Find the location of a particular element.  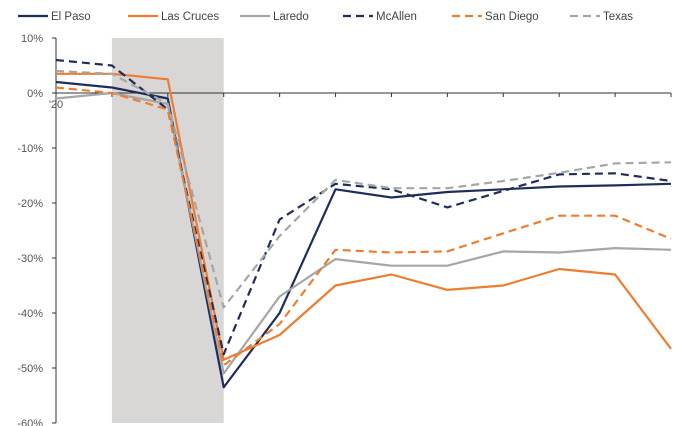

legend-item-el-paso: El Paso is located at coordinates (54, 17).